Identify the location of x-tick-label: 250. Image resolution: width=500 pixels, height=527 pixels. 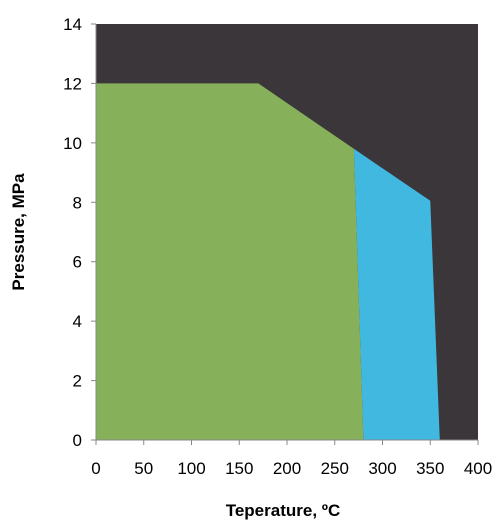
(335, 468).